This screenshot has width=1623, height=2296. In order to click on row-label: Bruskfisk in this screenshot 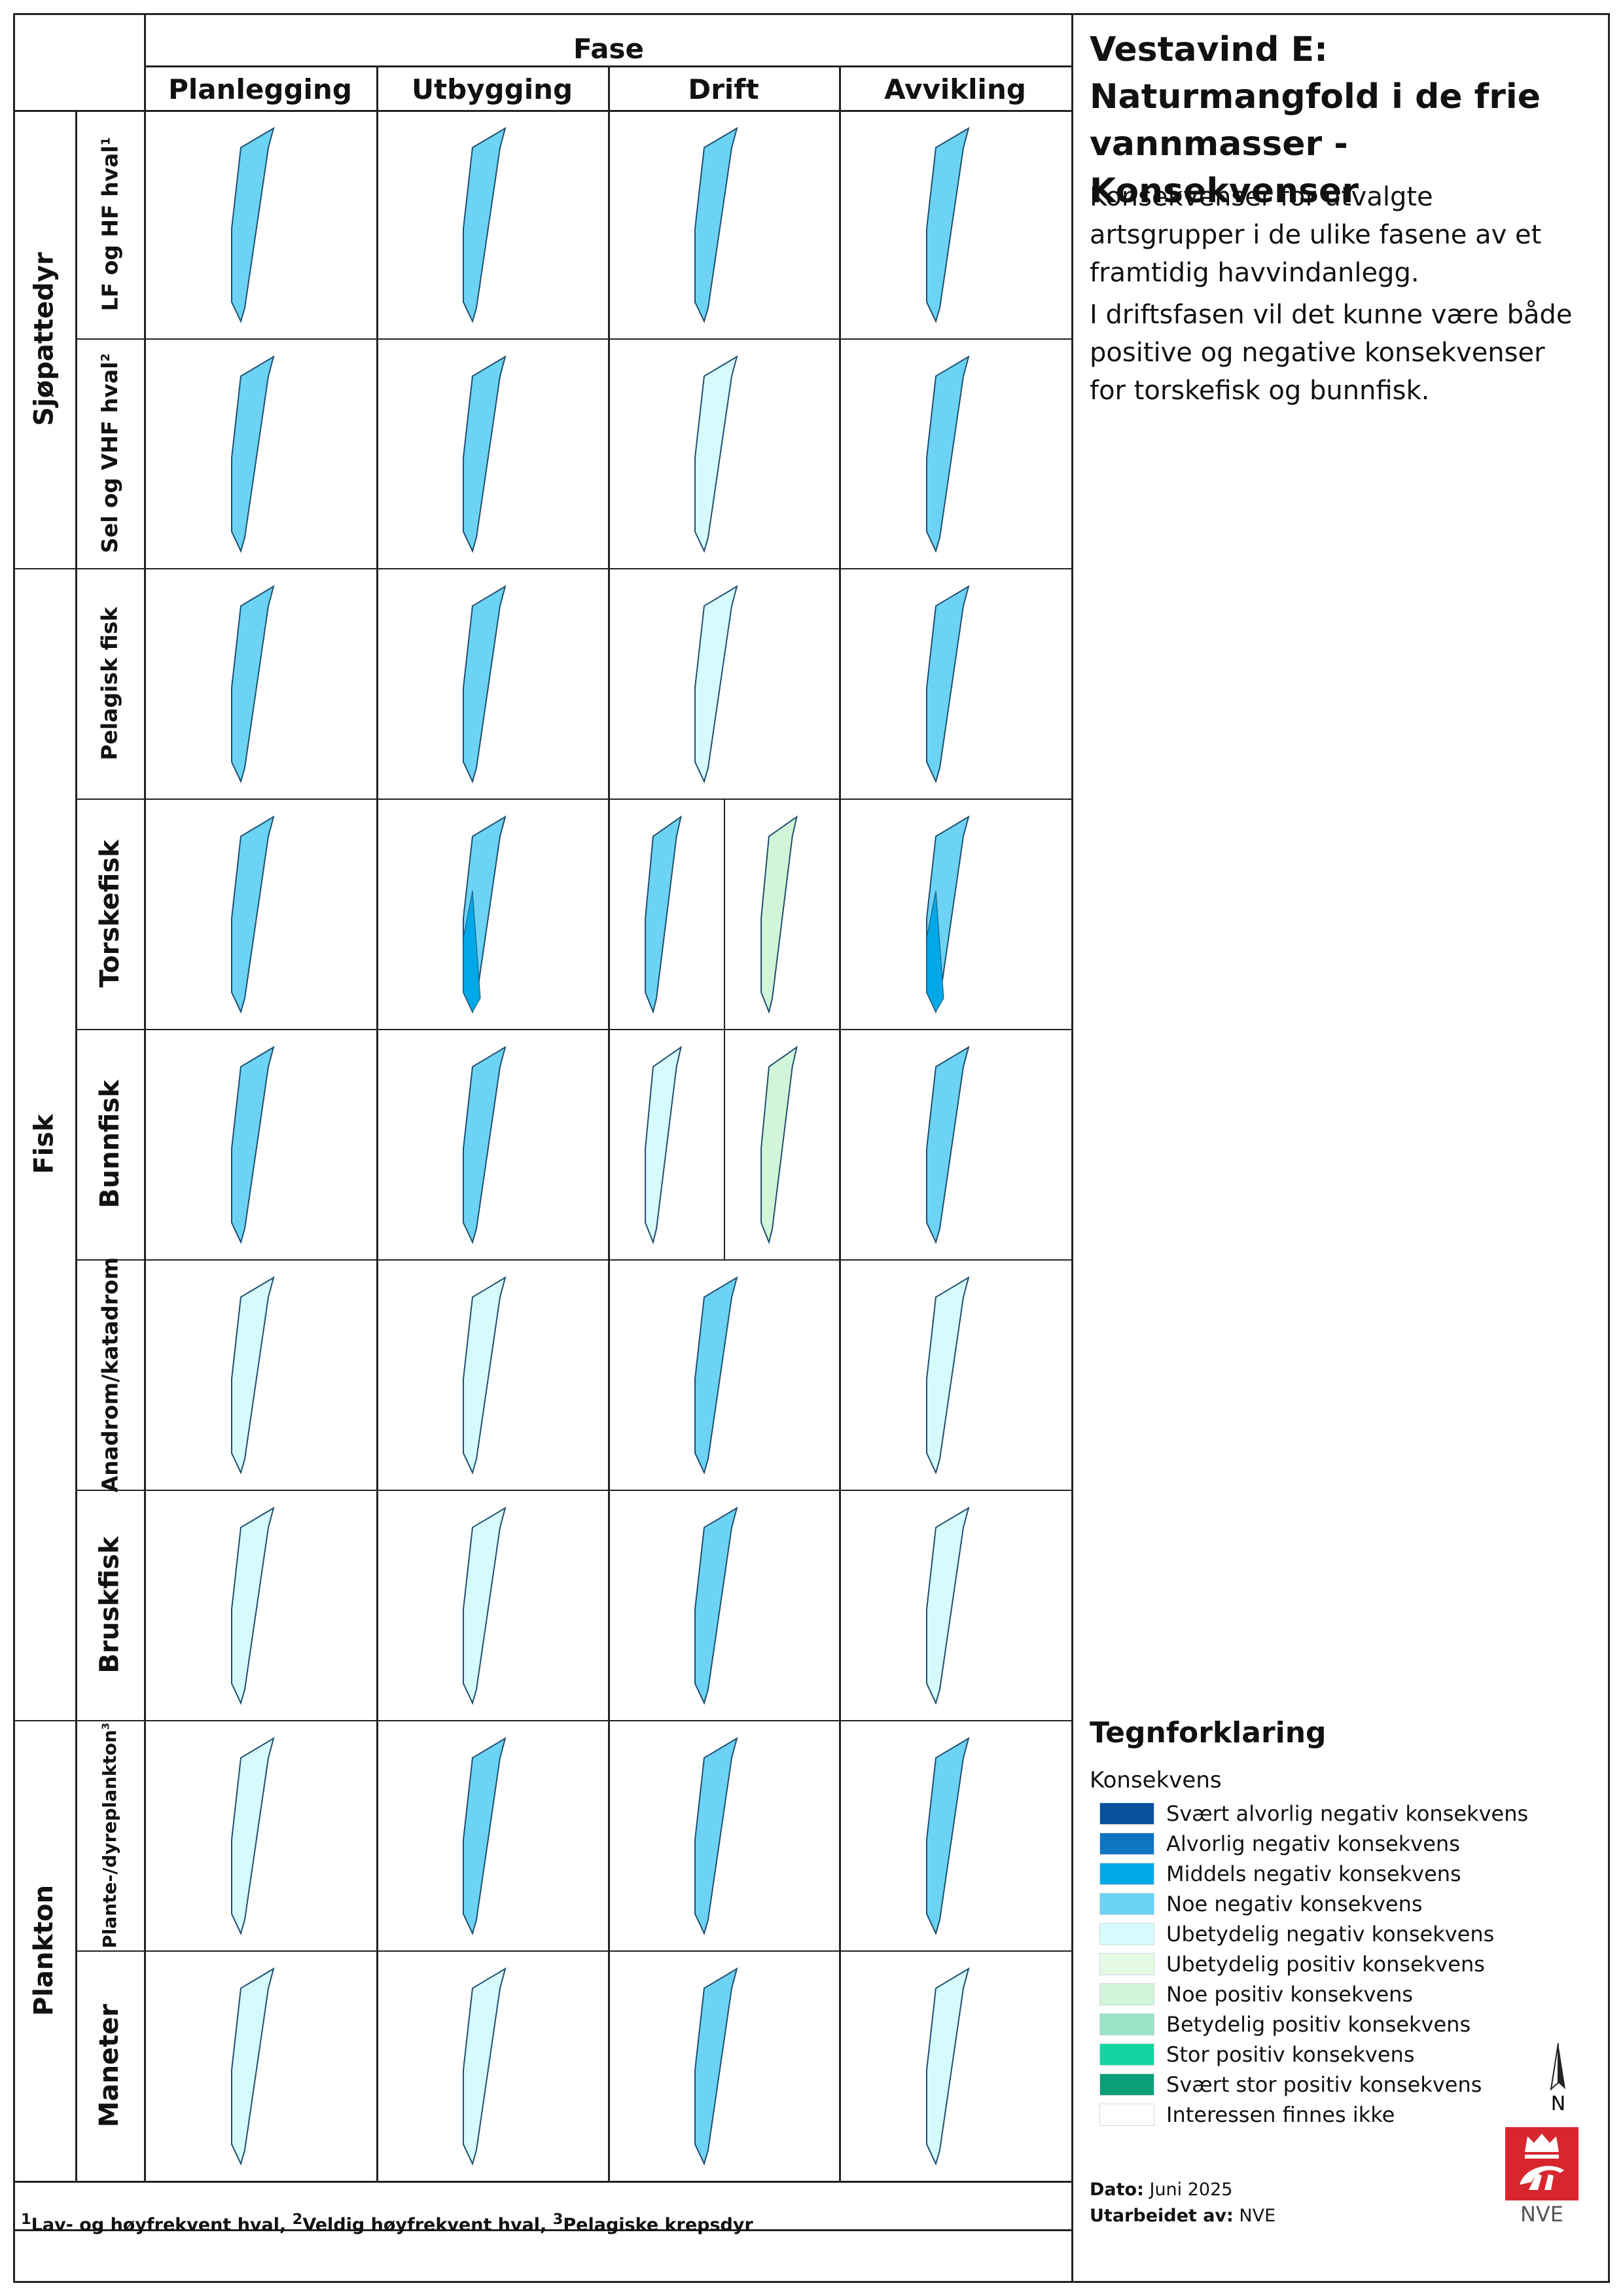, I will do `click(109, 1605)`.